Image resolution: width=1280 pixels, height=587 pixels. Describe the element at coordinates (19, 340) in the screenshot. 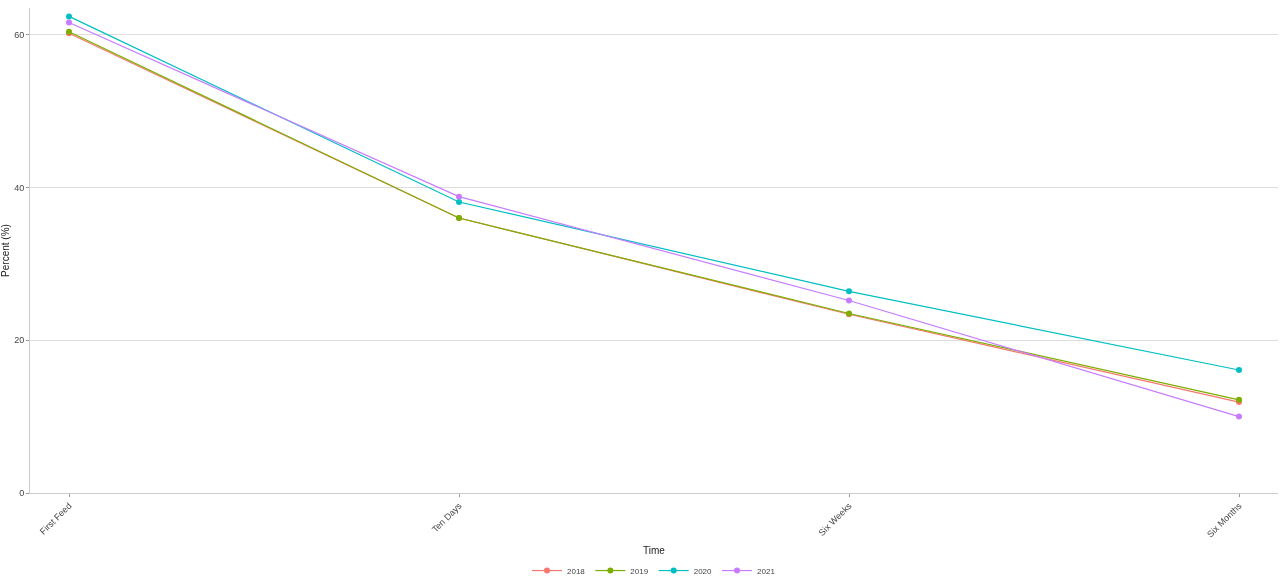

I see `y-tick-label: 20` at that location.